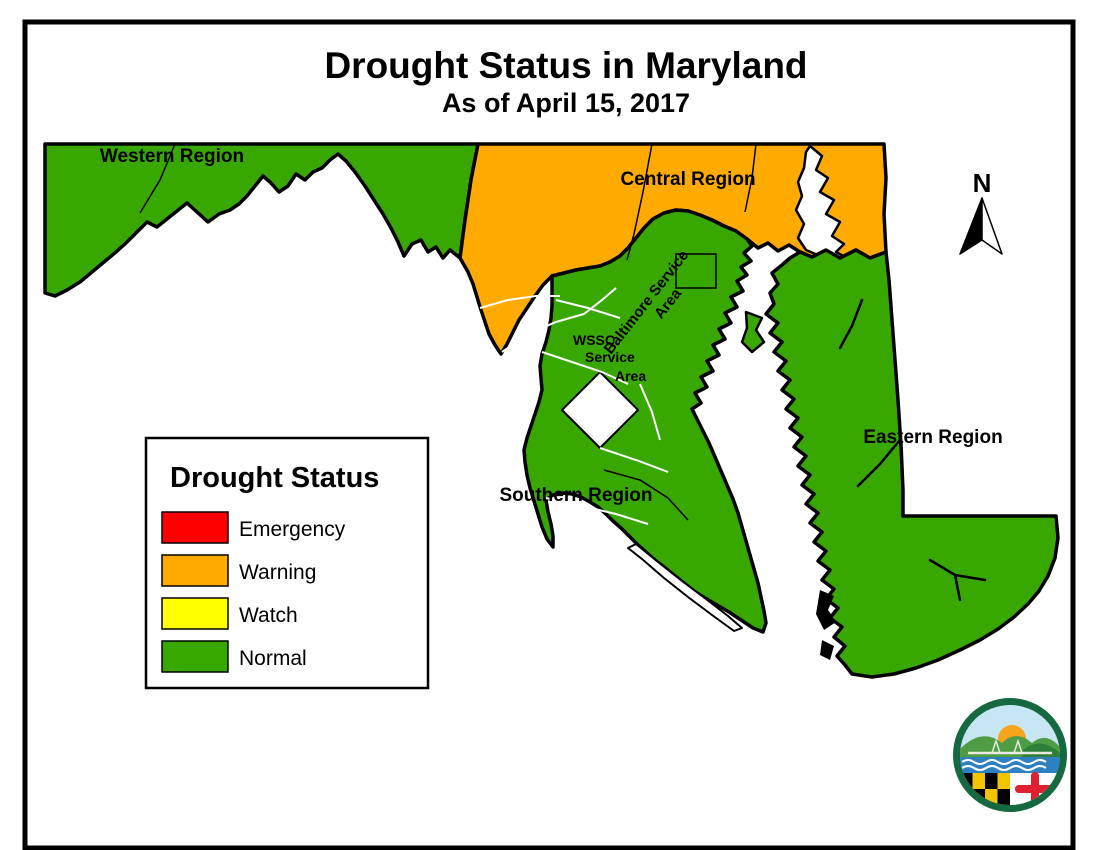 This screenshot has width=1100, height=850. What do you see at coordinates (268, 615) in the screenshot?
I see `legend-label-watch: Watch` at bounding box center [268, 615].